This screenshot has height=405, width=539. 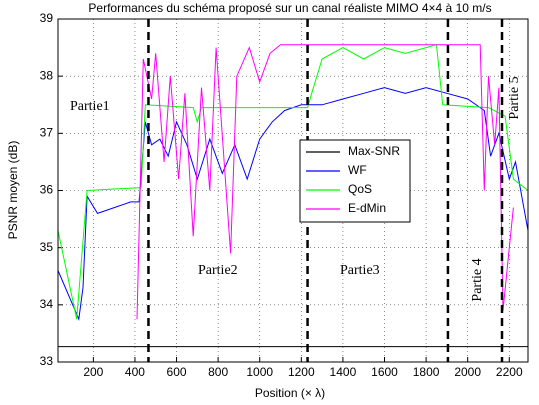 What do you see at coordinates (514, 97) in the screenshot?
I see `annotation: Partie 5` at bounding box center [514, 97].